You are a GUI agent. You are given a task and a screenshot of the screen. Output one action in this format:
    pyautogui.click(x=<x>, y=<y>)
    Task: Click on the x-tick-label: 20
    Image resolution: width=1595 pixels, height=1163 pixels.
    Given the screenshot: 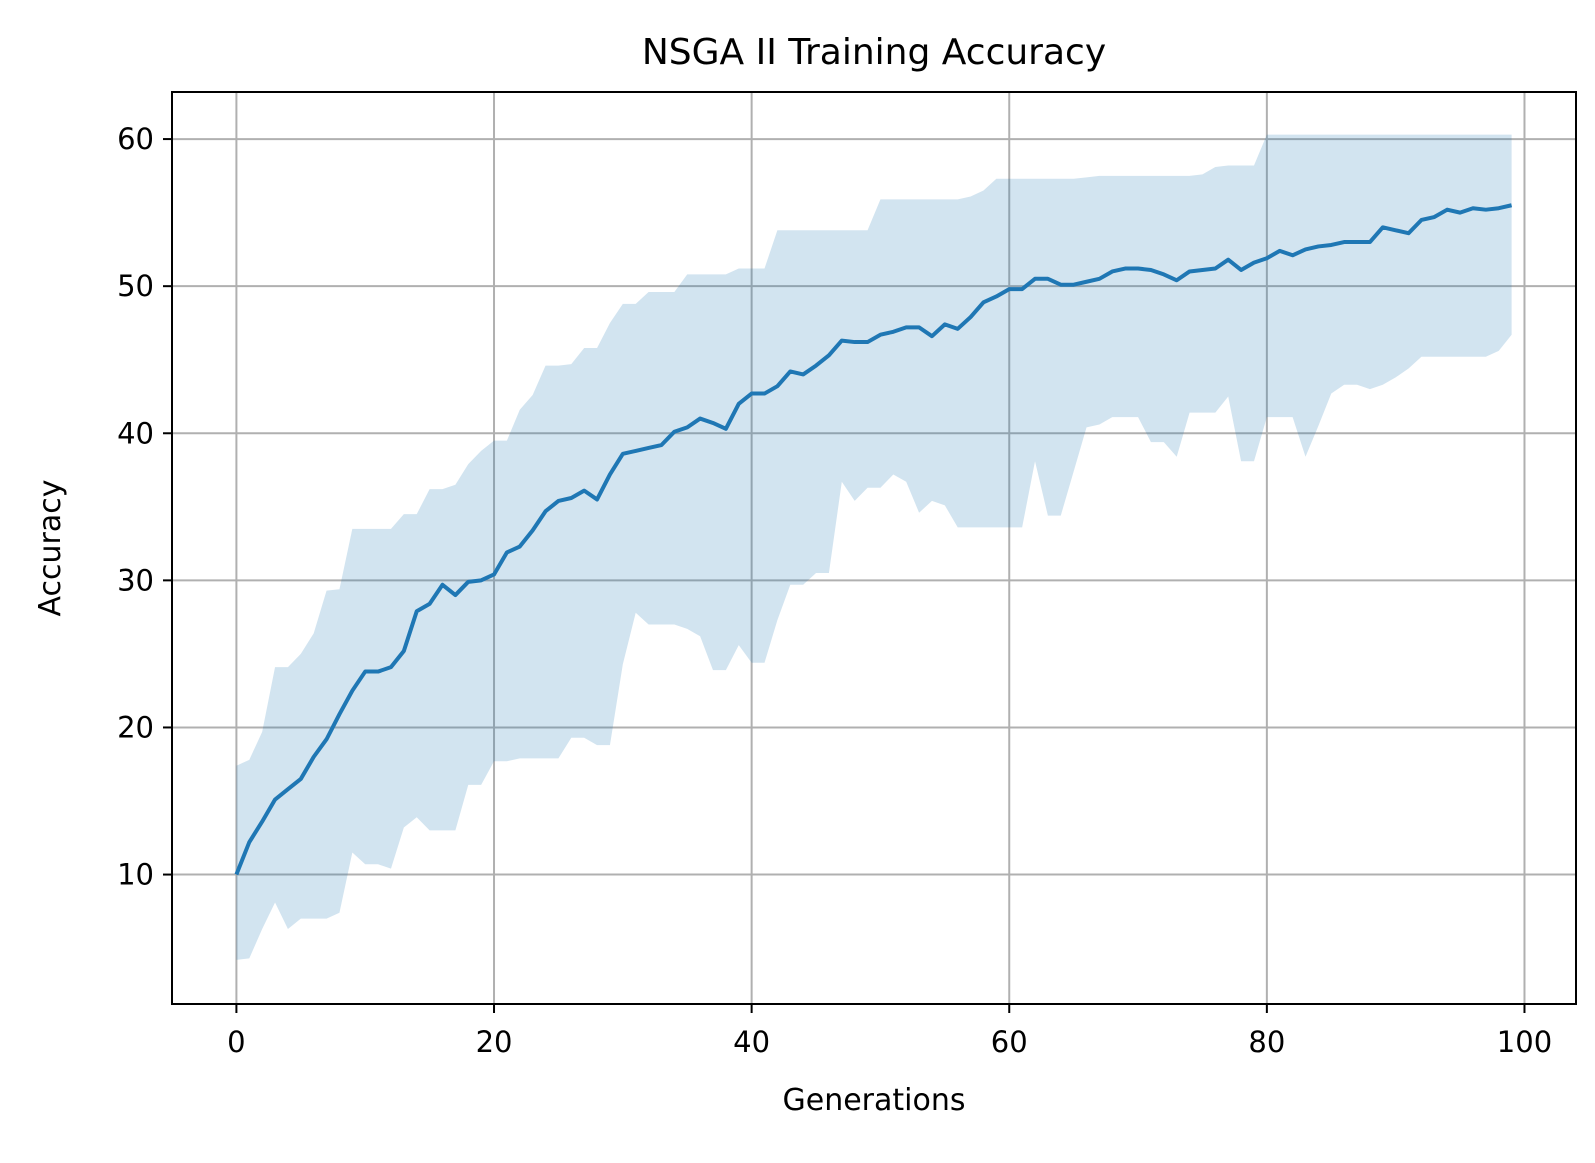 What is the action you would take?
    pyautogui.click(x=494, y=1042)
    